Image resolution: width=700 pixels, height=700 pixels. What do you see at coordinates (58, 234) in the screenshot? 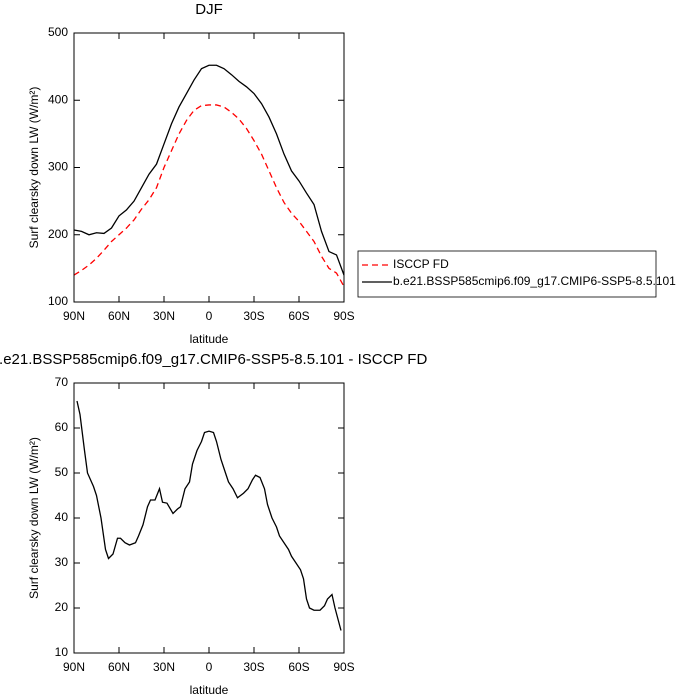
I see `y-tick-label: 200` at bounding box center [58, 234].